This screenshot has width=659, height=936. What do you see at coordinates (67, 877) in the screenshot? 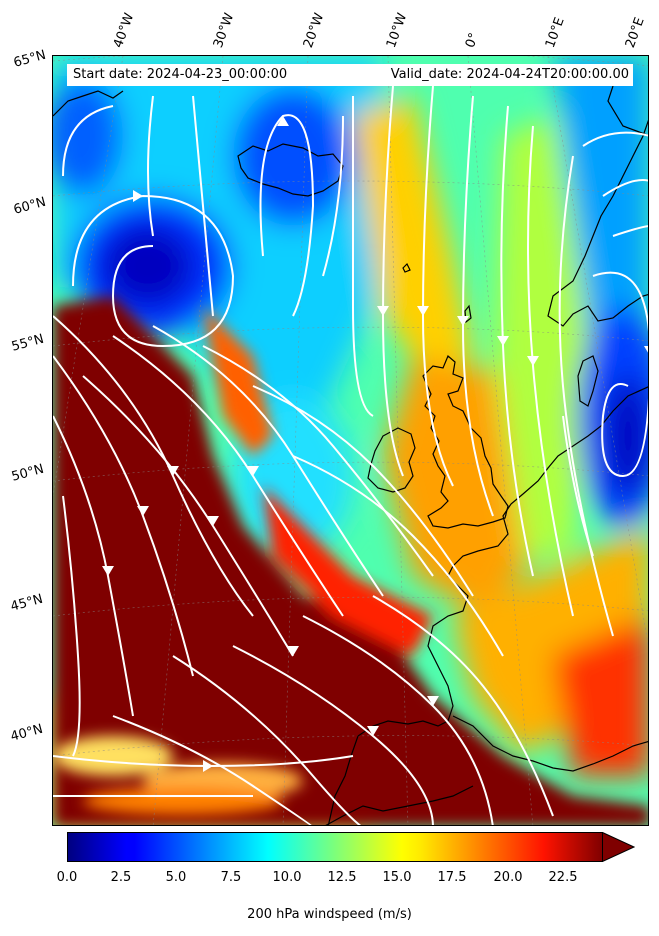
I see `colorbar-tick-0: 0.0` at bounding box center [67, 877].